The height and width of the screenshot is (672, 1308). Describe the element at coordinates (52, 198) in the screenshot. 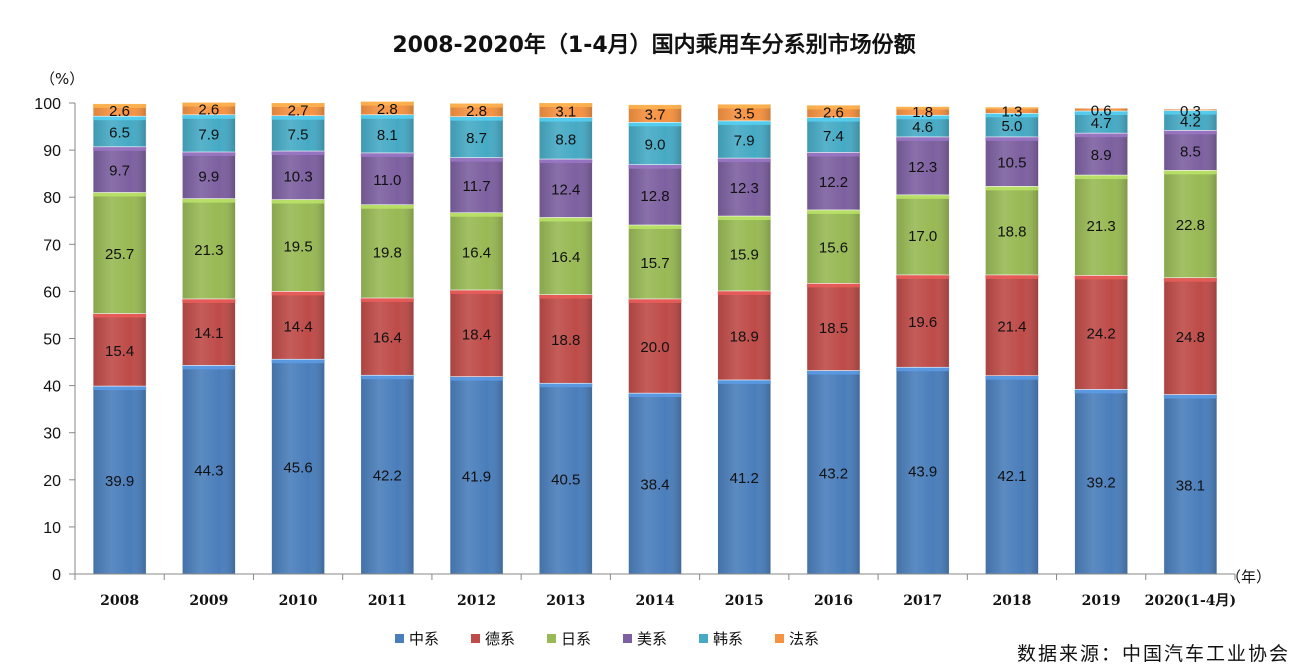

I see `y-tick-label: 80` at that location.